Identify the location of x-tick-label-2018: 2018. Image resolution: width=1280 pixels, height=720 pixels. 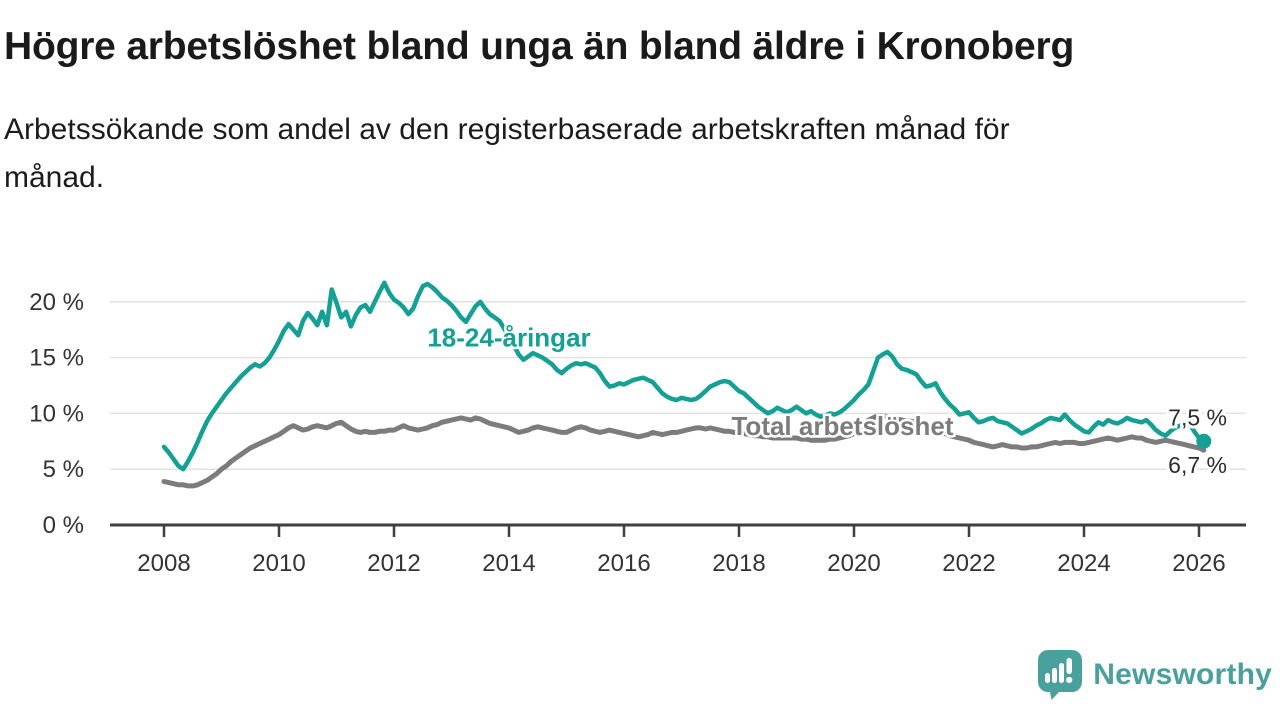
(738, 563).